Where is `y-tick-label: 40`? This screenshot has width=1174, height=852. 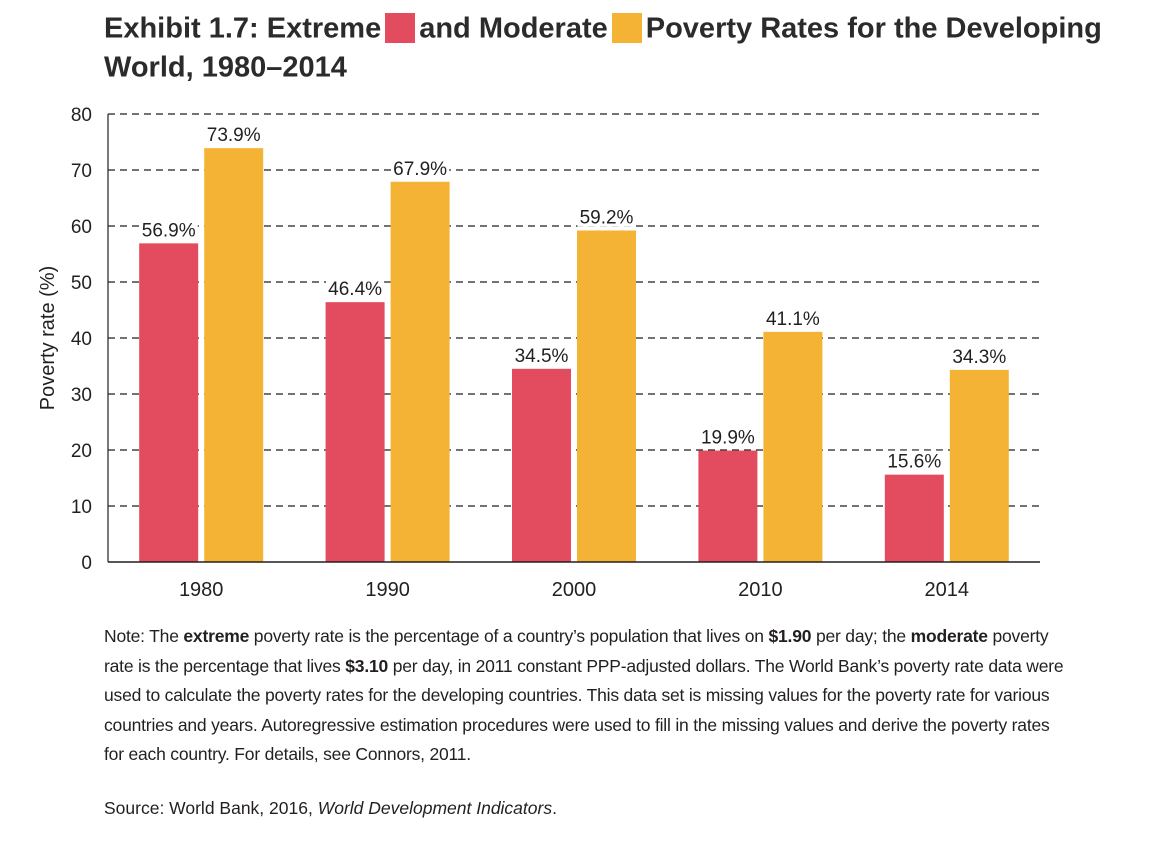
y-tick-label: 40 is located at coordinates (81, 339).